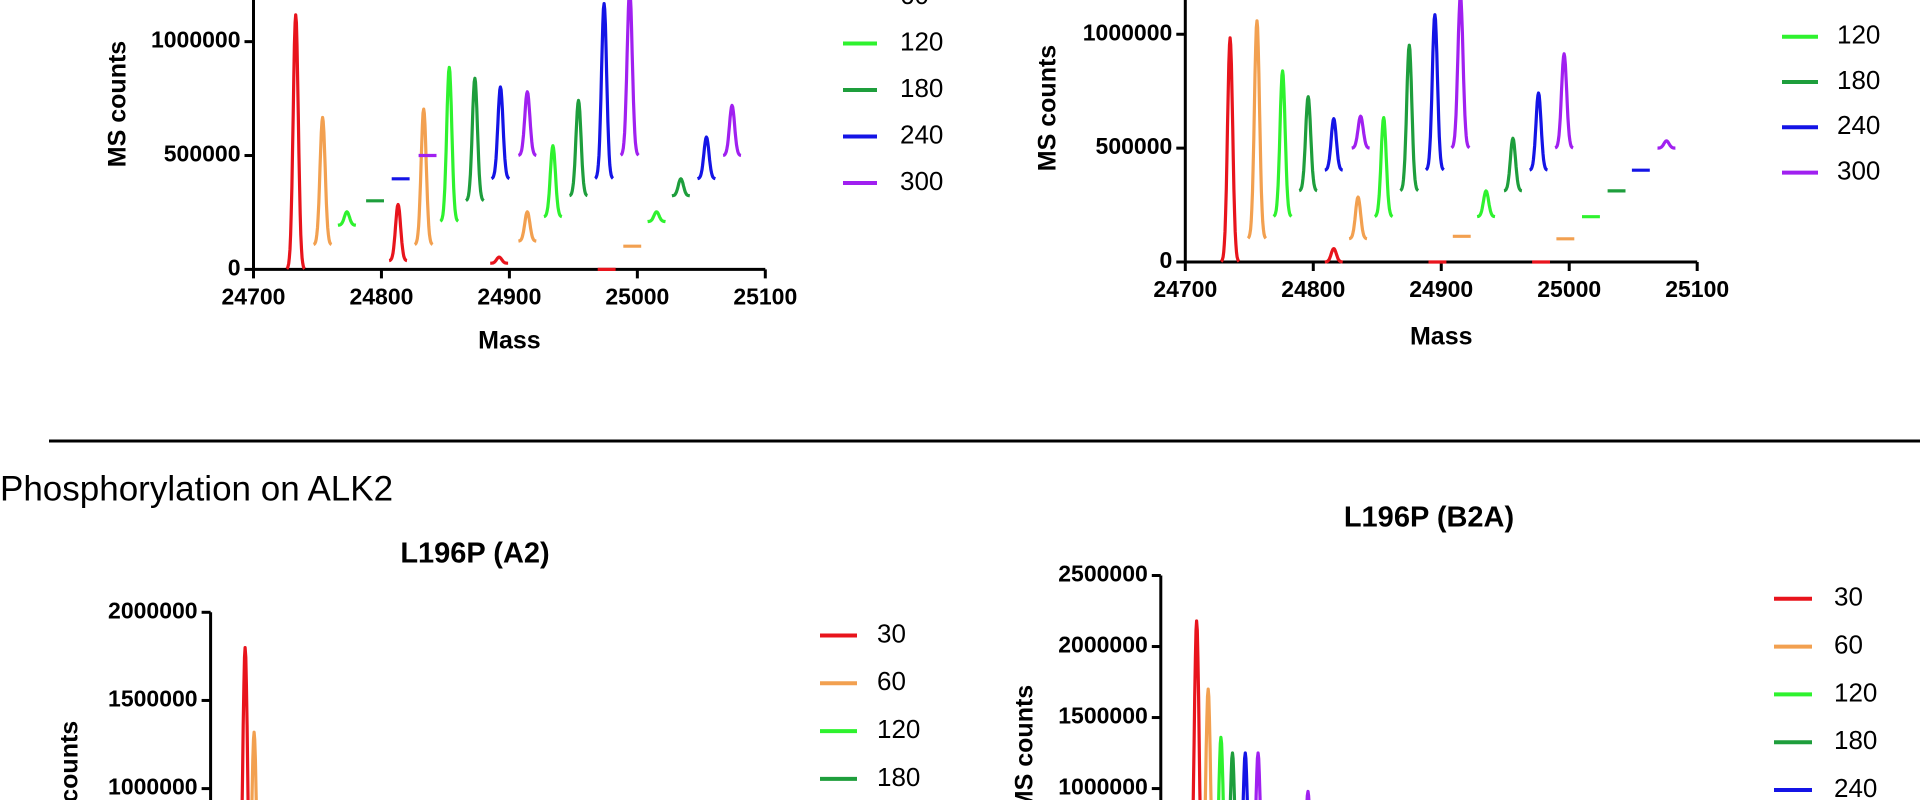  Describe the element at coordinates (1429, 518) in the screenshot. I see `chart-title: L196P (B2A)` at that location.